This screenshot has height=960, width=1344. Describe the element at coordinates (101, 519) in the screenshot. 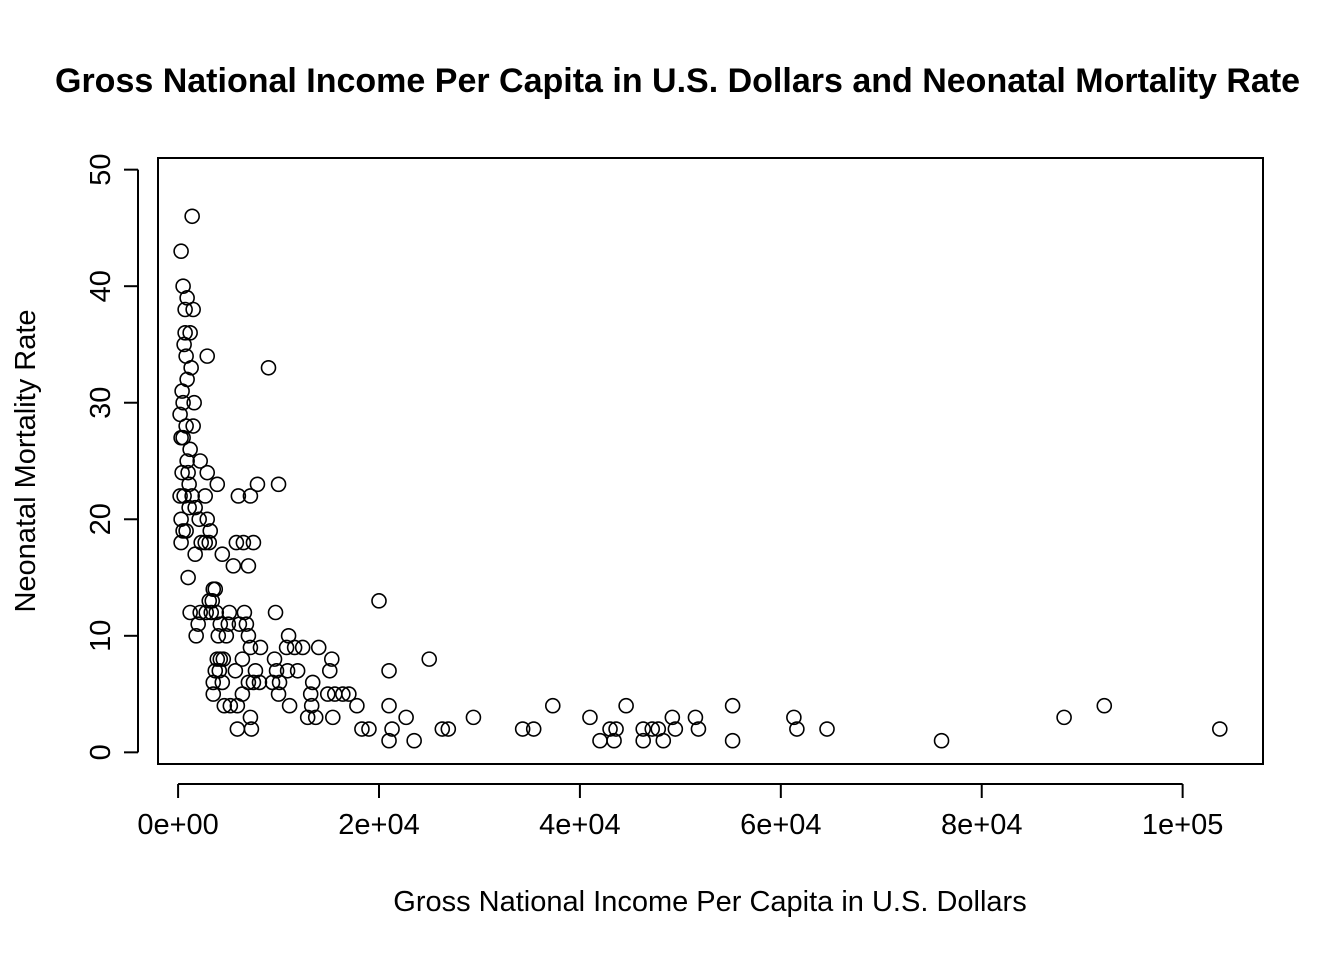

I see `y-tick-label: 20` at that location.